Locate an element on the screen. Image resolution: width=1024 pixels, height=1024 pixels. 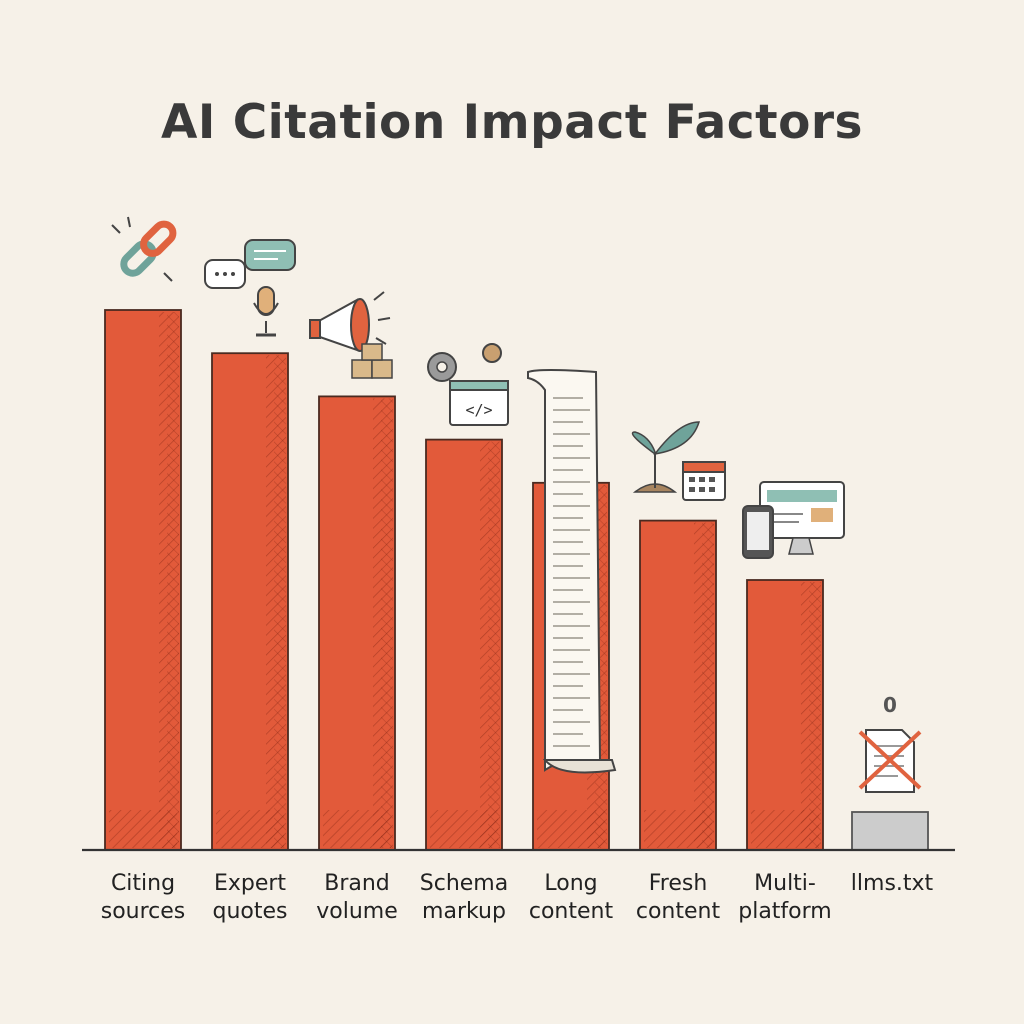
megaphone-icon is located at coordinates (351, 335).